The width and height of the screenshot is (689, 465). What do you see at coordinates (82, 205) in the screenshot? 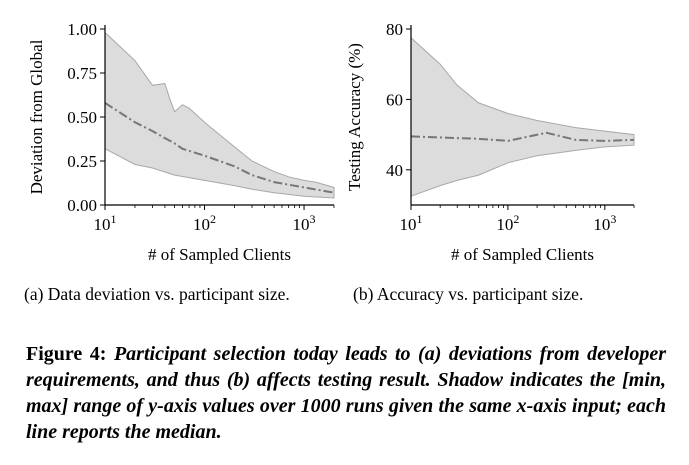
I see `y-tick-label: 0.00` at bounding box center [82, 205].